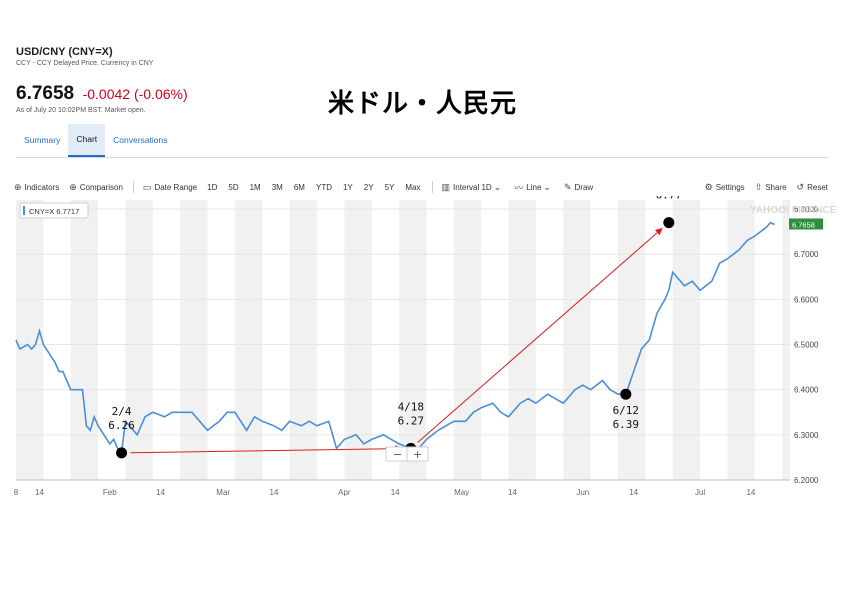 This screenshot has width=842, height=595. What do you see at coordinates (299, 187) in the screenshot?
I see `range-6m: 6M` at bounding box center [299, 187].